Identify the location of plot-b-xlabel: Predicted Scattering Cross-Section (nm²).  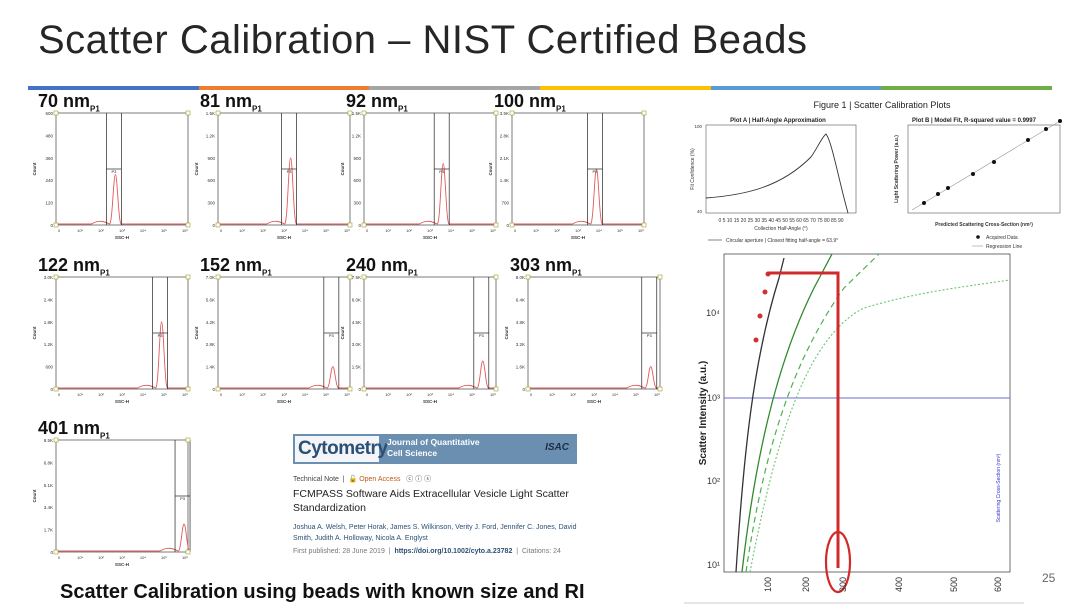
(984, 225).